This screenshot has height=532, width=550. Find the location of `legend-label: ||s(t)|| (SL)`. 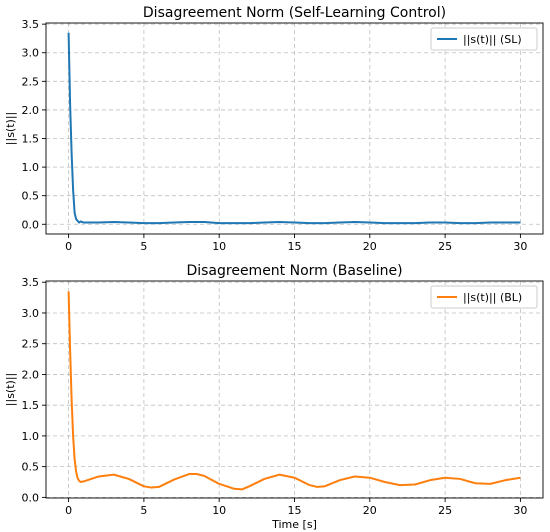

legend-label: ||s(t)|| (SL) is located at coordinates (492, 39).